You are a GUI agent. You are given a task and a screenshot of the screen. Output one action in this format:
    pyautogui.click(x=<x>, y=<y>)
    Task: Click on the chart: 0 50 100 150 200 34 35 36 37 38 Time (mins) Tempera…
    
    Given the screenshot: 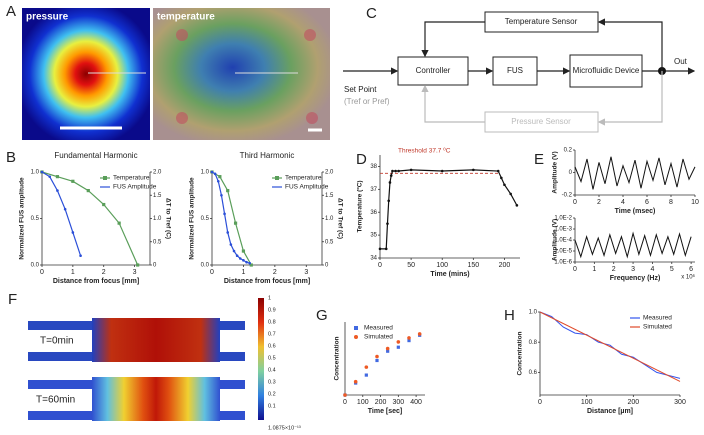 What is the action you would take?
    pyautogui.click(x=438, y=212)
    